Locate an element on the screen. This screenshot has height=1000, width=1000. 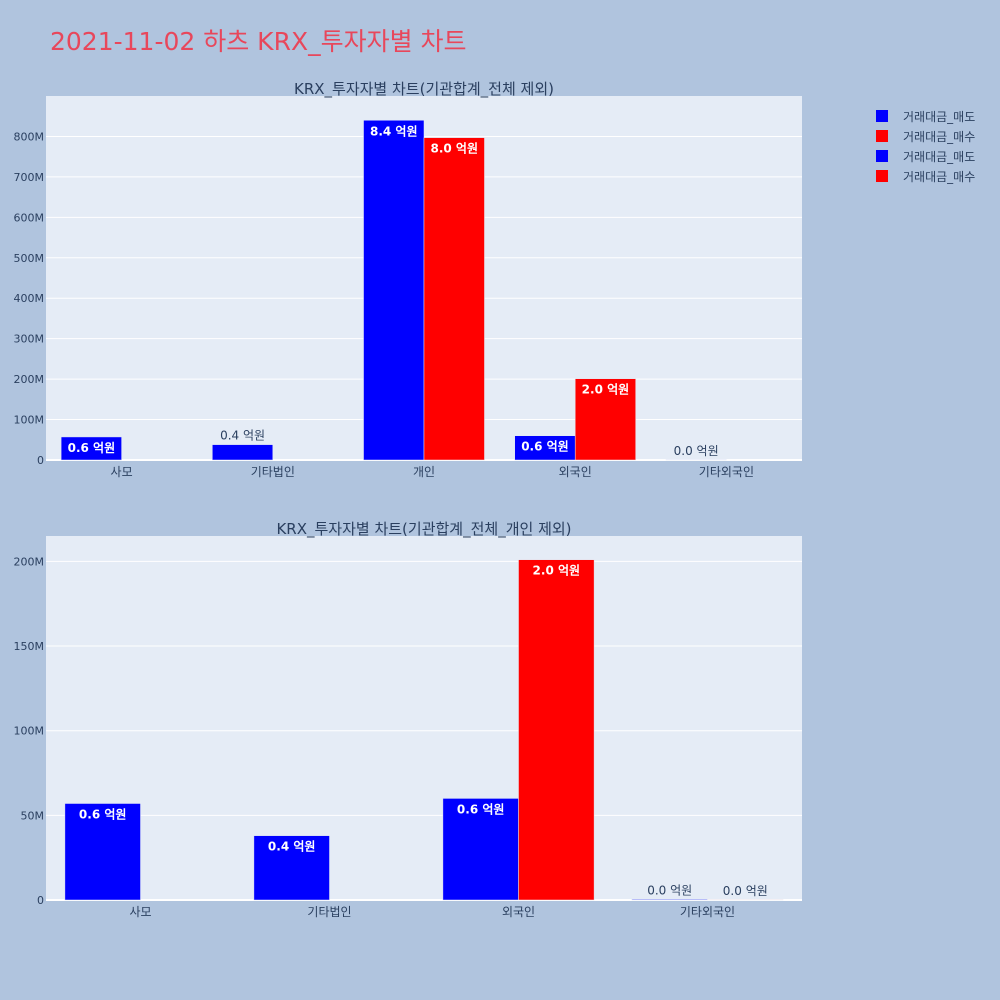
page-title: 2021-11-02 하츠 KRX_투자자별 차트 is located at coordinates (258, 41).